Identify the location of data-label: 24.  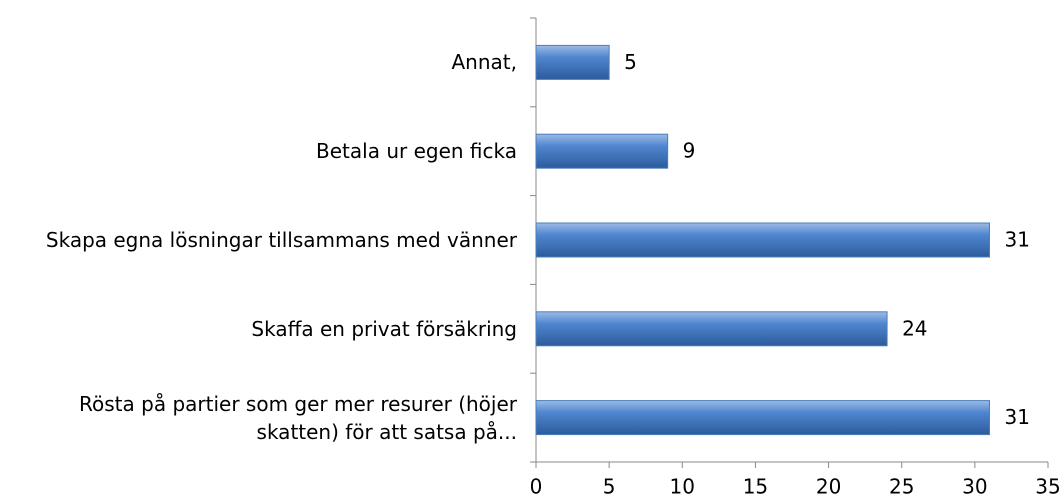
(914, 328).